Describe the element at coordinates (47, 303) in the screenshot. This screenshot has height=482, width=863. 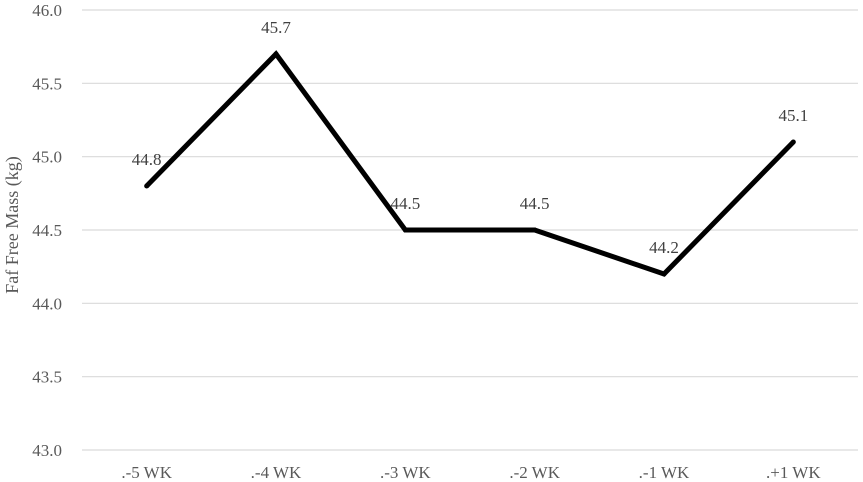
I see `y-tick-label: 44.0` at that location.